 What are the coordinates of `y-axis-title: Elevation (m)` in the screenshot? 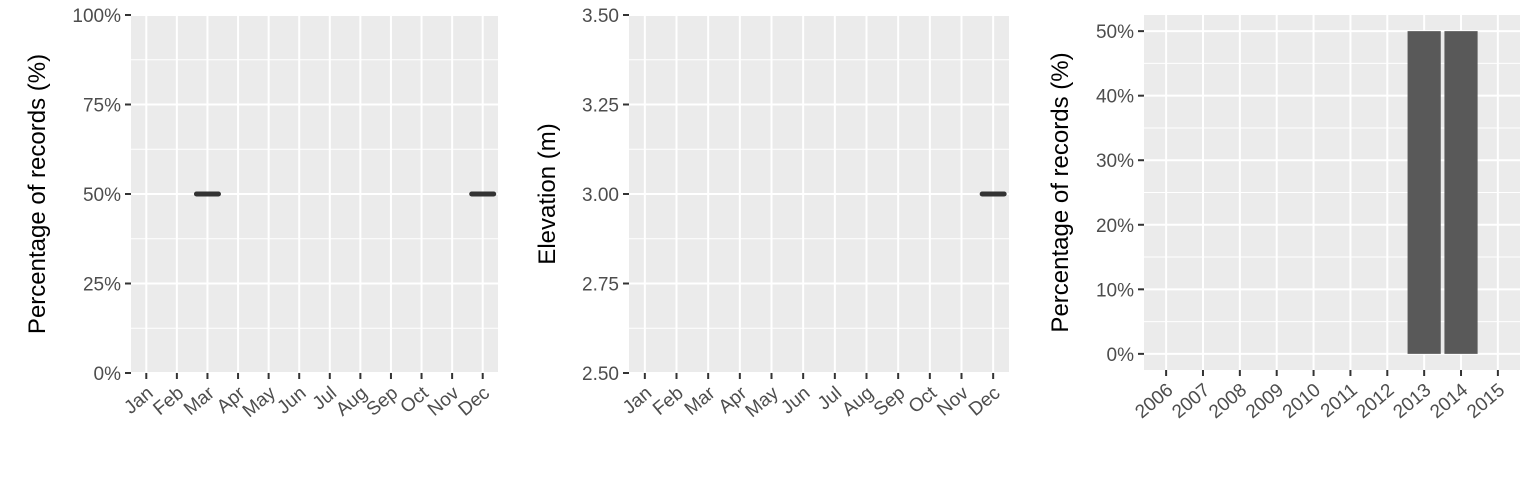 It's located at (547, 193).